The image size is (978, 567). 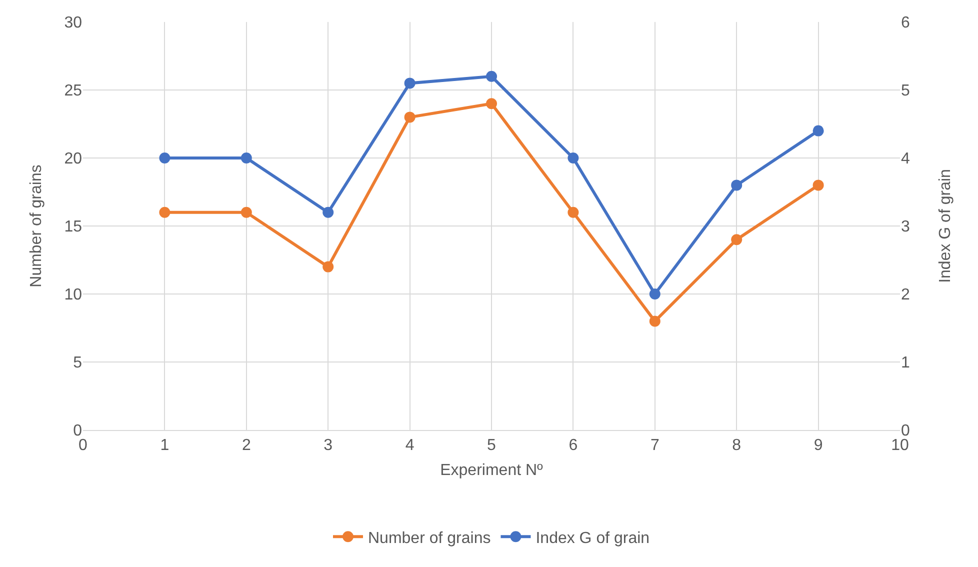 I want to click on legend-label: Number of grains, so click(x=429, y=538).